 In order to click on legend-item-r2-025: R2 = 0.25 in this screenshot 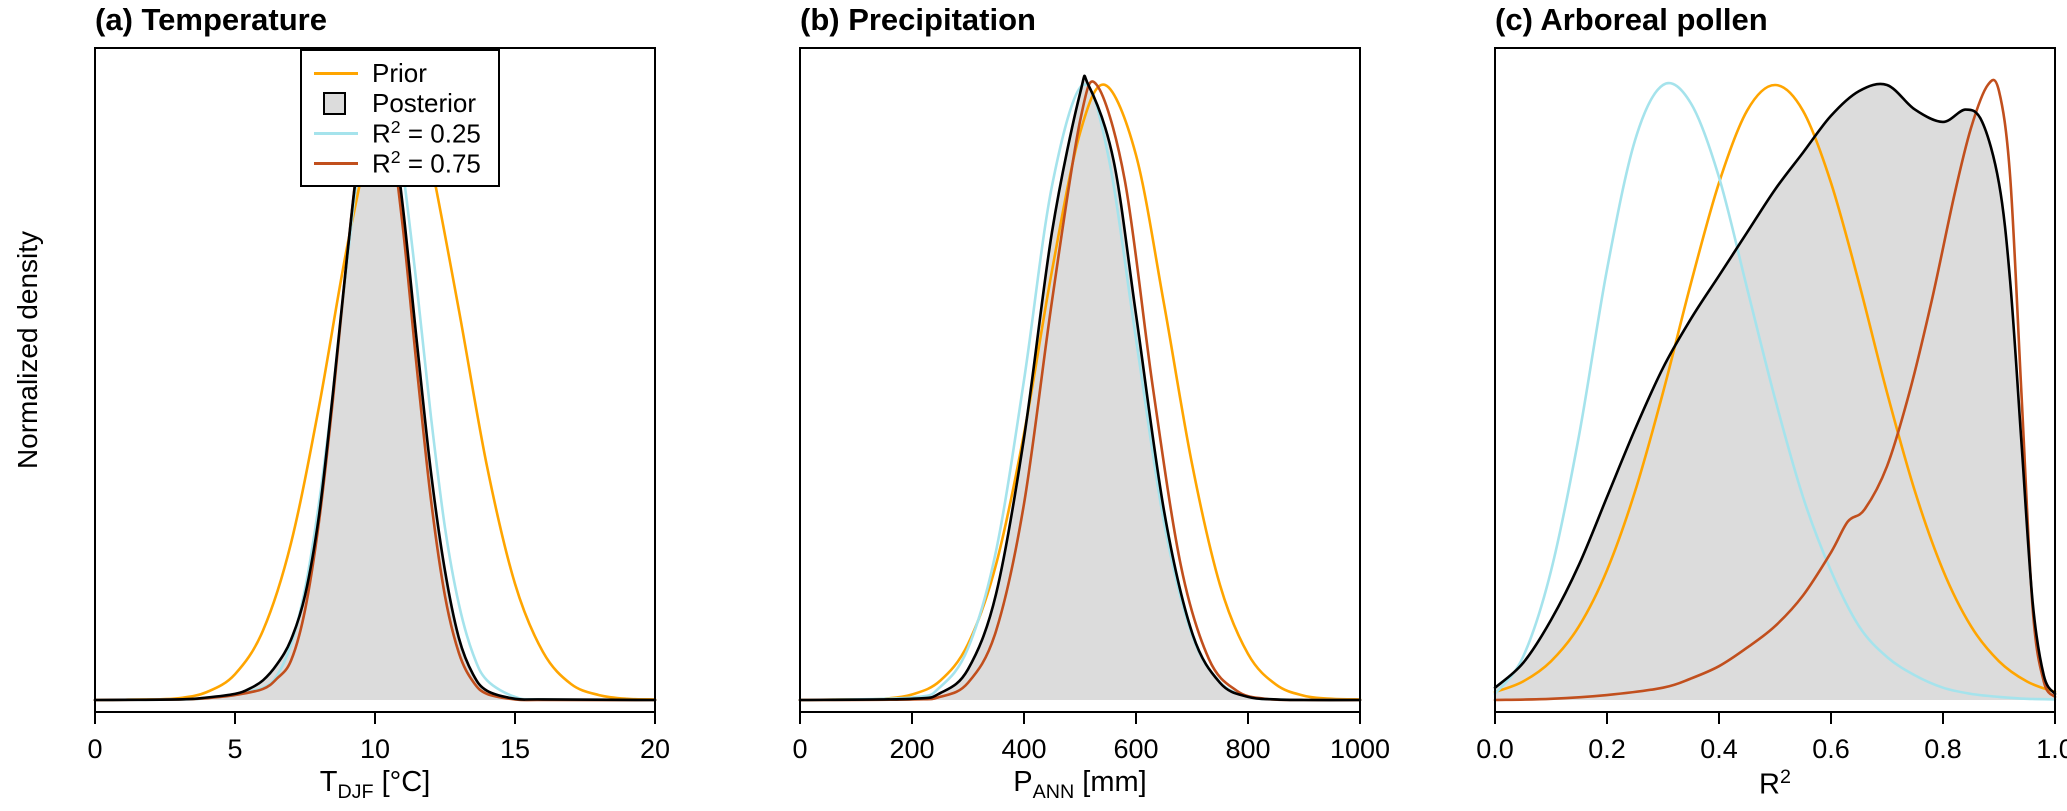, I will do `click(400, 132)`.